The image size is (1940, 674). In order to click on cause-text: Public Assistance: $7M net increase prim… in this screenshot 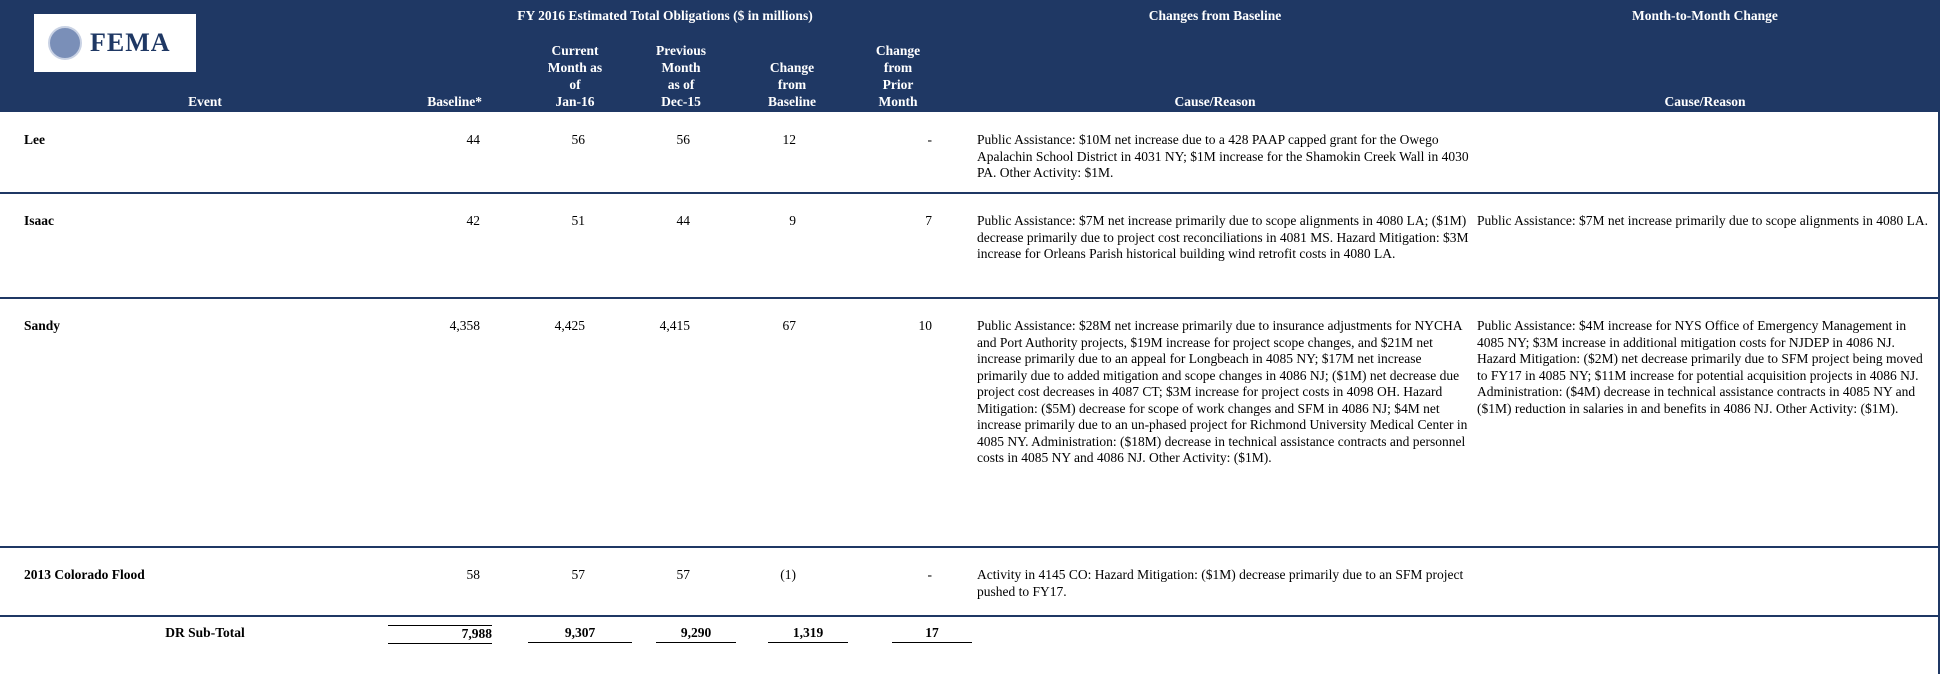, I will do `click(1223, 237)`.